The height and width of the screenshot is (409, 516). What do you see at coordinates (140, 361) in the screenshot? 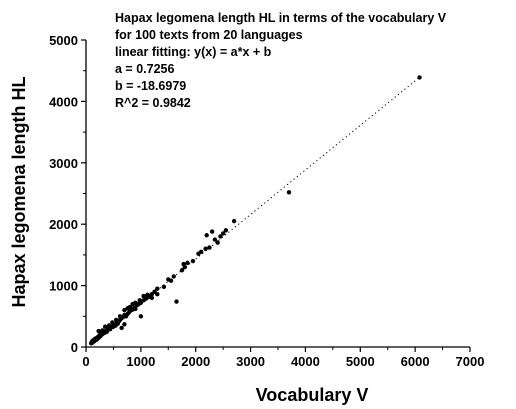
I see `x-tick-label: 1000` at bounding box center [140, 361].